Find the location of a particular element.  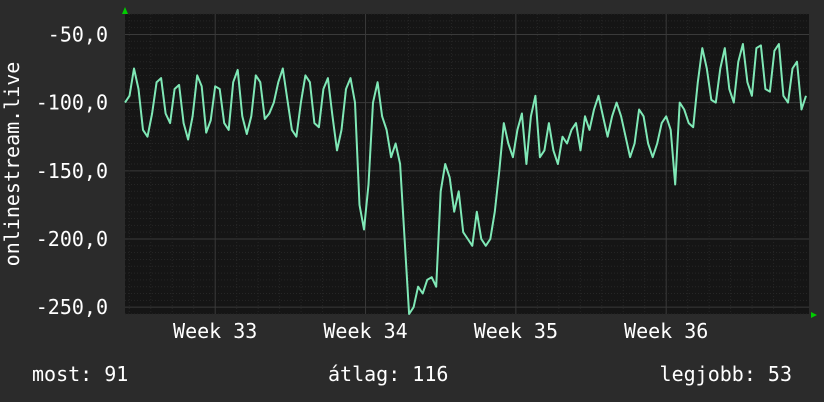

average-value: átlag: 116 is located at coordinates (388, 374).